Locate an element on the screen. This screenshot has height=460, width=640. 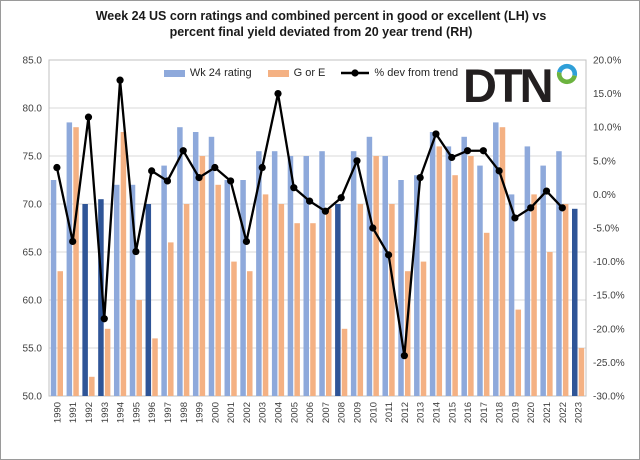
x-axis-label: 2000 is located at coordinates (215, 412).